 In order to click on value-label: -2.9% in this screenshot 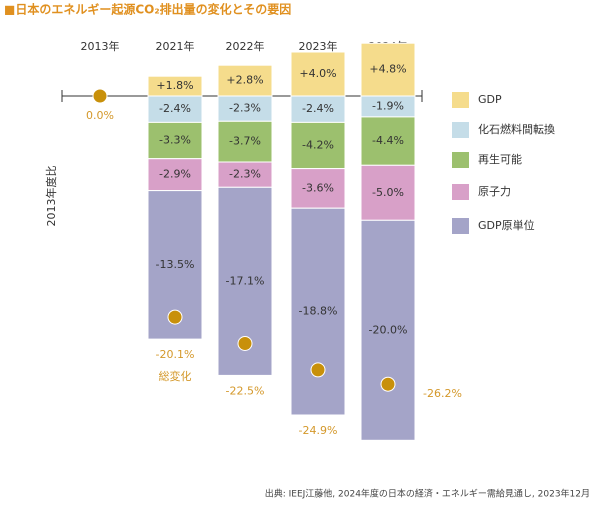, I will do `click(175, 174)`.